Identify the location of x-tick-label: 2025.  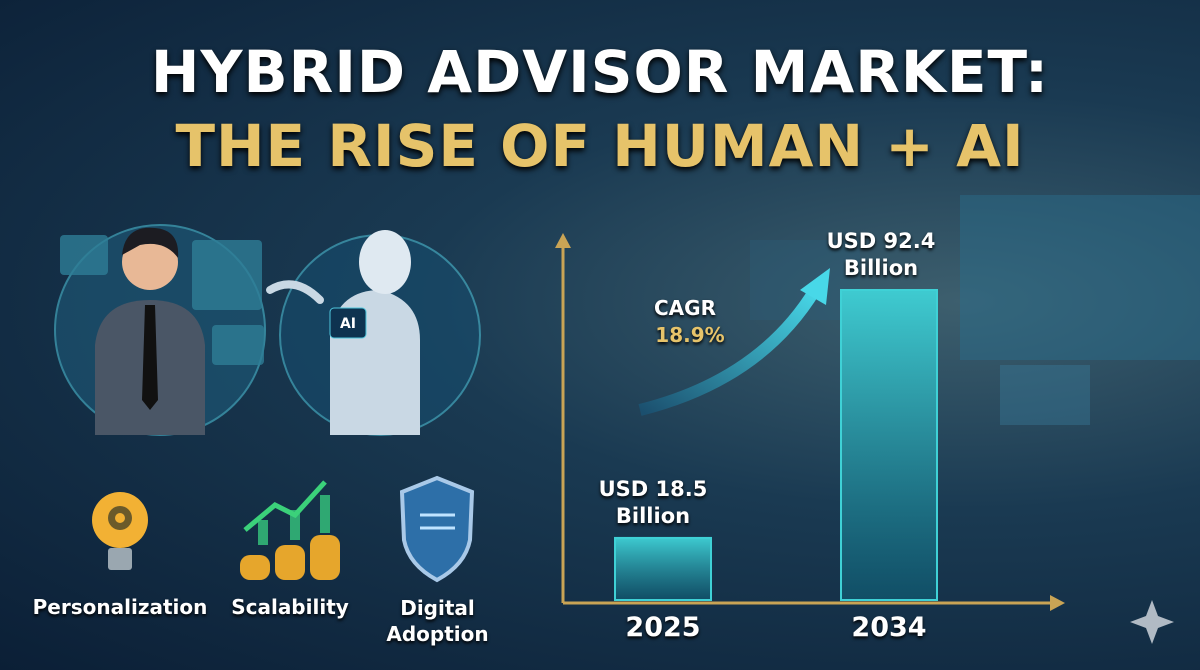
(663, 627).